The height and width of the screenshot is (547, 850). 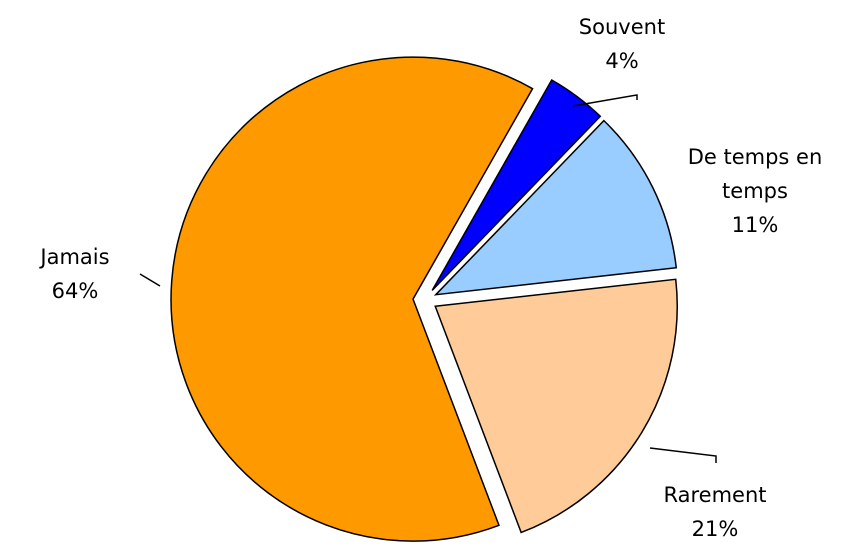 What do you see at coordinates (622, 61) in the screenshot?
I see `value-label: 4%` at bounding box center [622, 61].